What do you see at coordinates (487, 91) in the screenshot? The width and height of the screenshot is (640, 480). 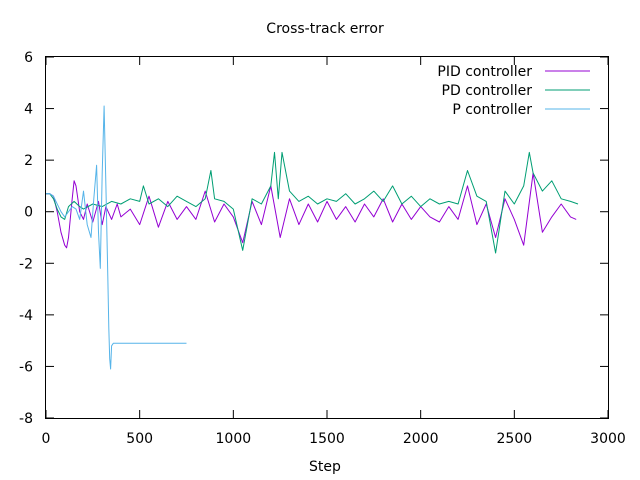 I see `legend-label: PD controller` at bounding box center [487, 91].